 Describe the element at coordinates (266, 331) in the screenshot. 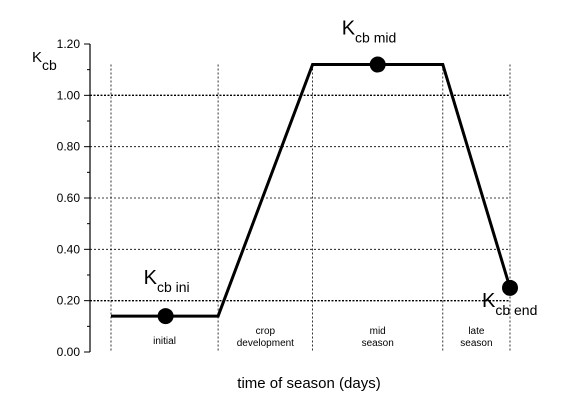

I see `stage-label: crop` at that location.